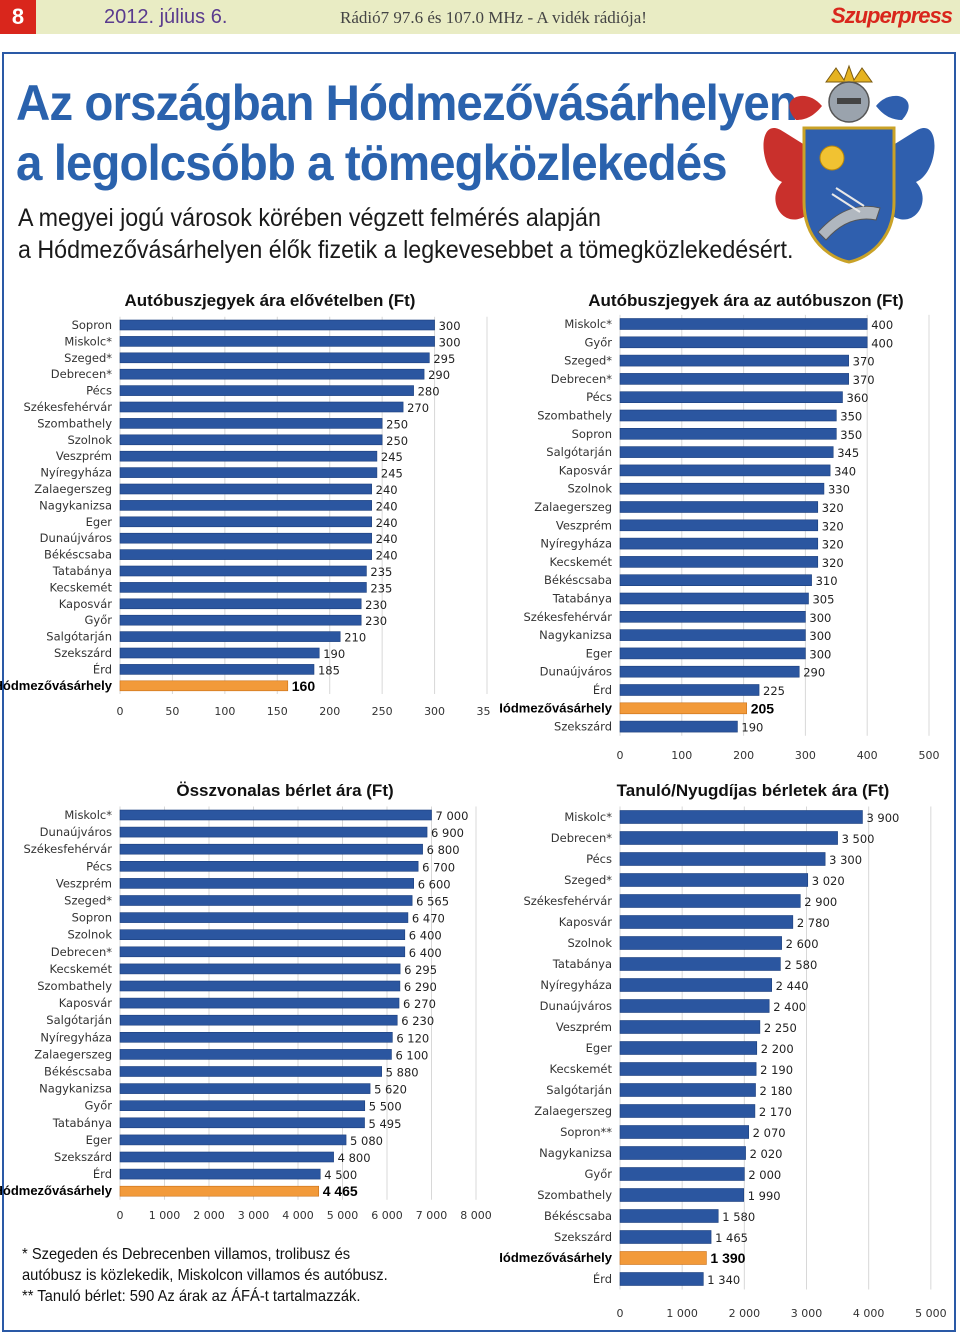 The width and height of the screenshot is (960, 1335). I want to click on value-label: 300, so click(820, 636).